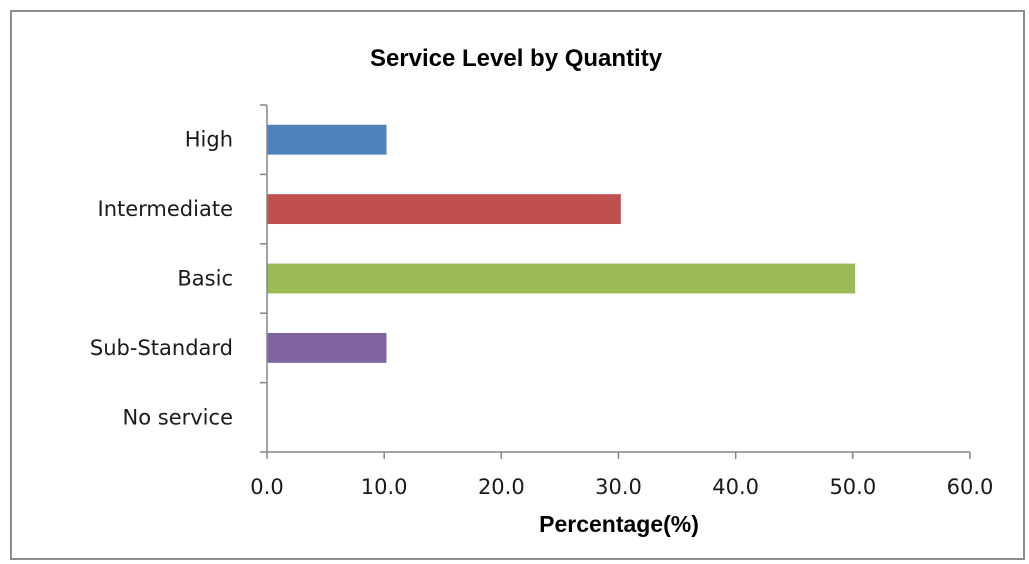 The width and height of the screenshot is (1029, 564). Describe the element at coordinates (516, 58) in the screenshot. I see `chart-title: Service Level by Quantity` at that location.